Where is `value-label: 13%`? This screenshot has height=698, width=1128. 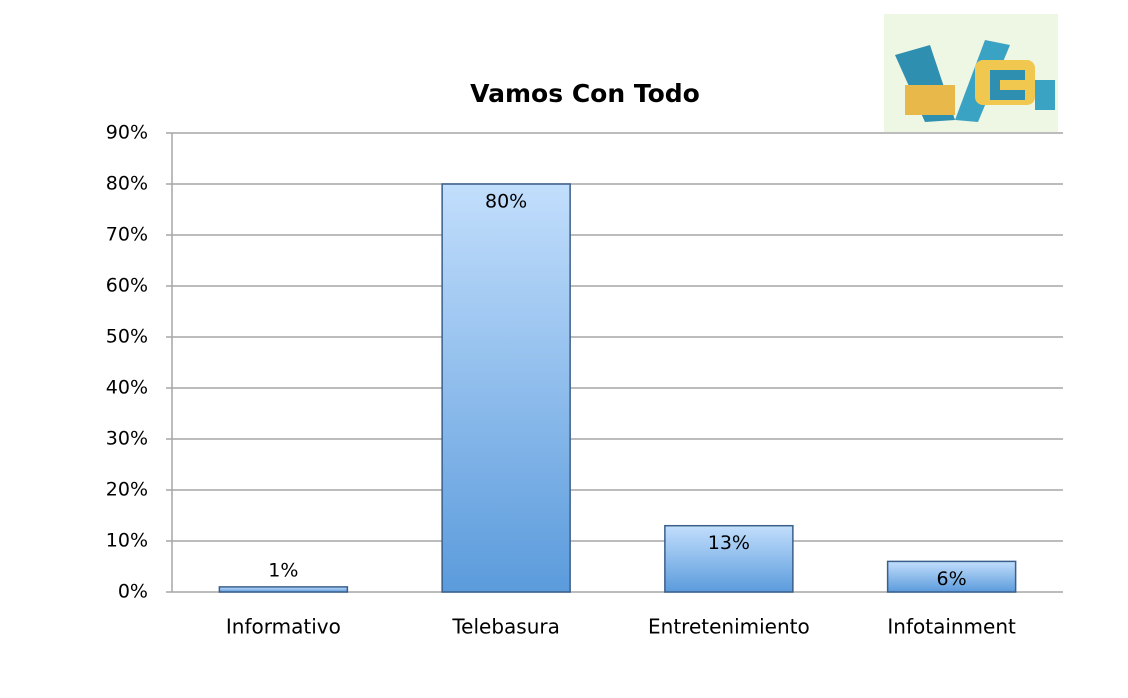 value-label: 13% is located at coordinates (729, 543).